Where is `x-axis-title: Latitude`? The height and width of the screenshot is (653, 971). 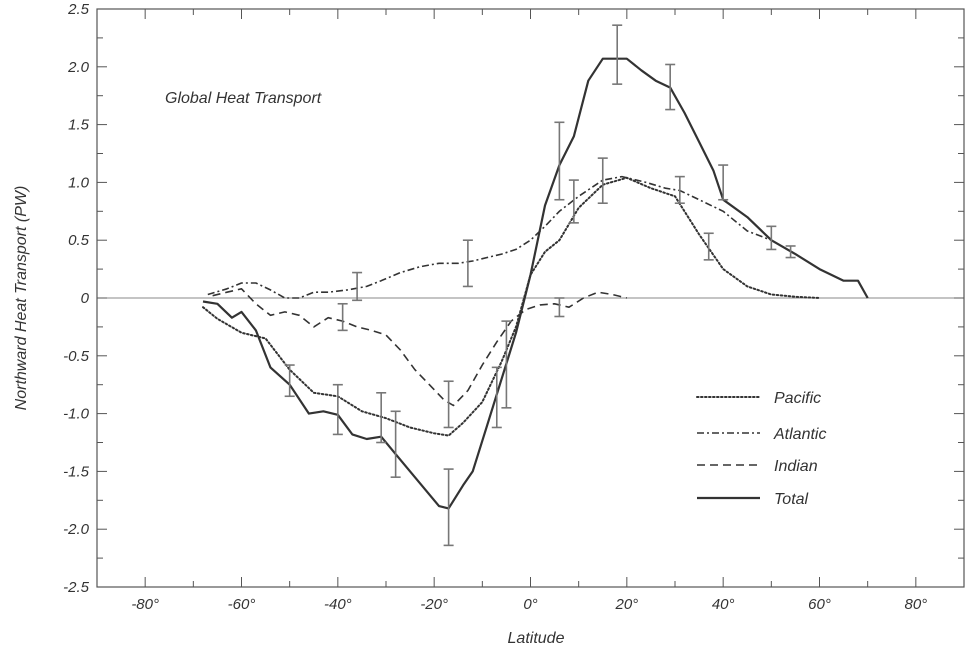
x-axis-title: Latitude is located at coordinates (536, 638).